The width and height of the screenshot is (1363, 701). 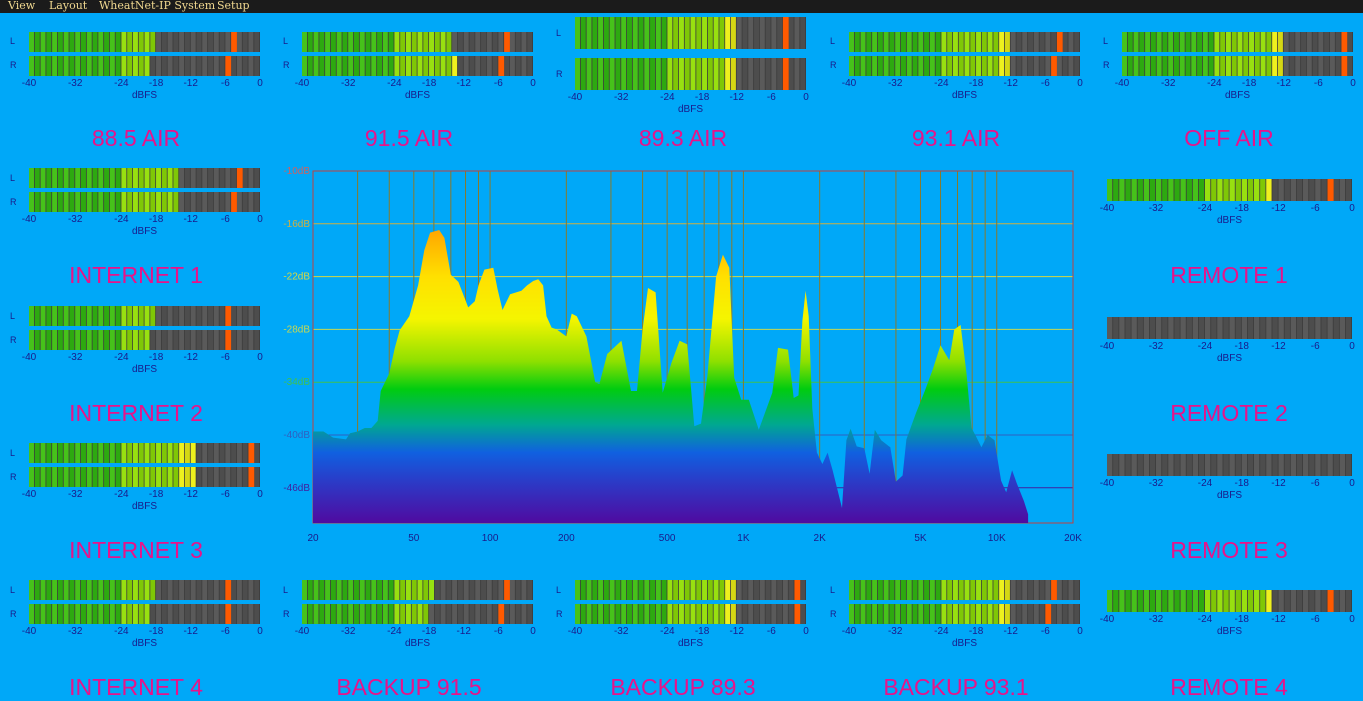 What do you see at coordinates (296, 171) in the screenshot?
I see `y-tick-label: -10dB` at bounding box center [296, 171].